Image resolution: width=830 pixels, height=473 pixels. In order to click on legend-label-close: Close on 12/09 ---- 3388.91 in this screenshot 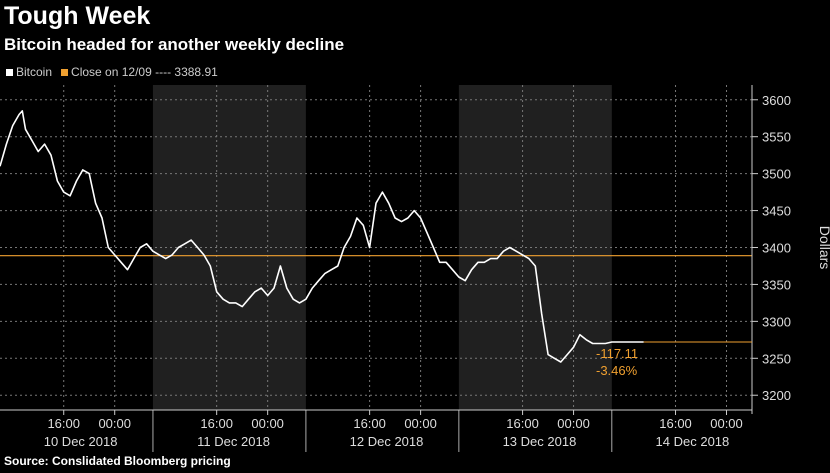, I will do `click(144, 72)`.